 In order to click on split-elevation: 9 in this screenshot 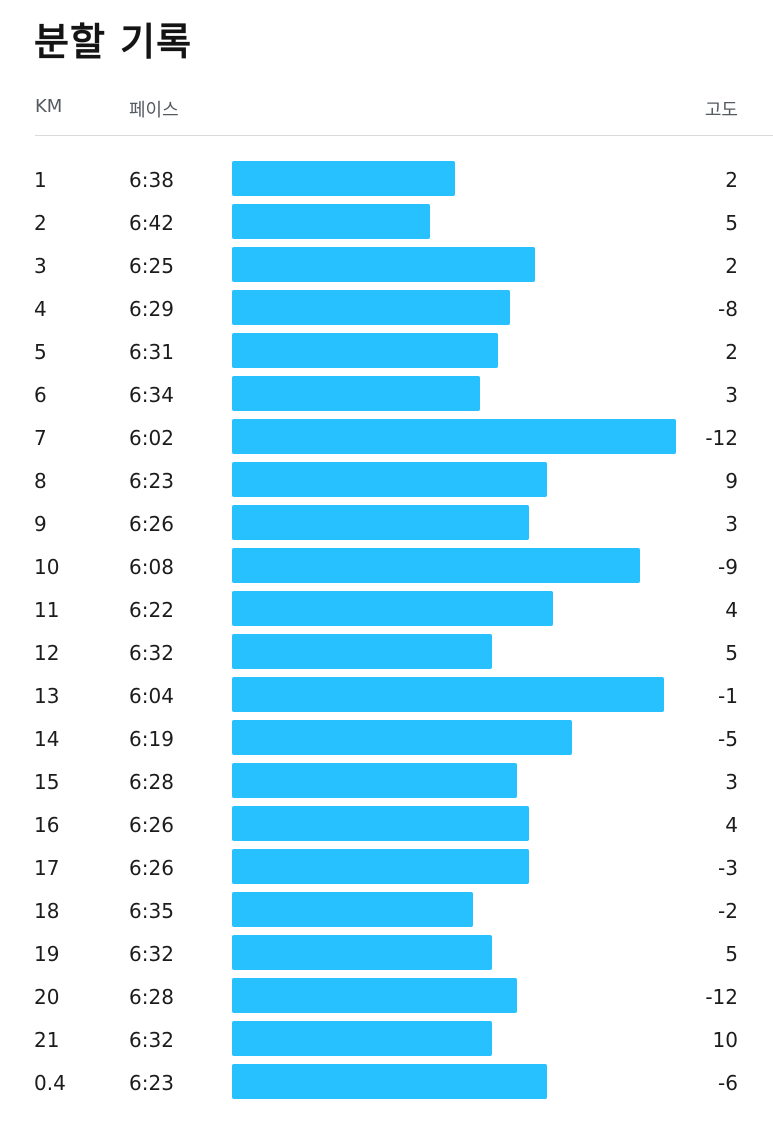, I will do `click(731, 481)`.